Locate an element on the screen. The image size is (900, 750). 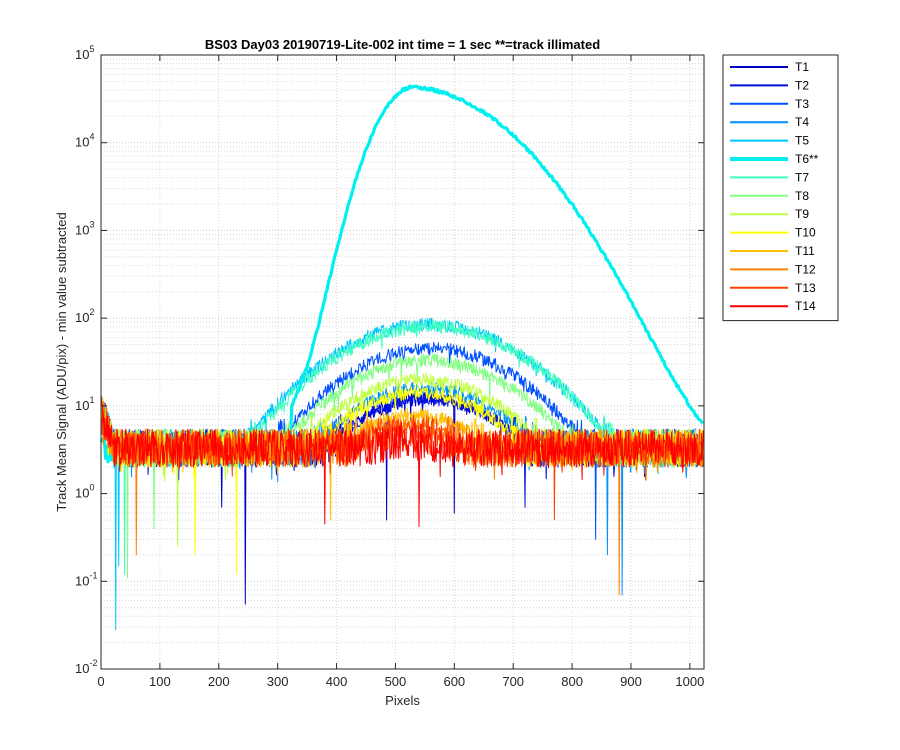
x-tick-label: 100 is located at coordinates (160, 681).